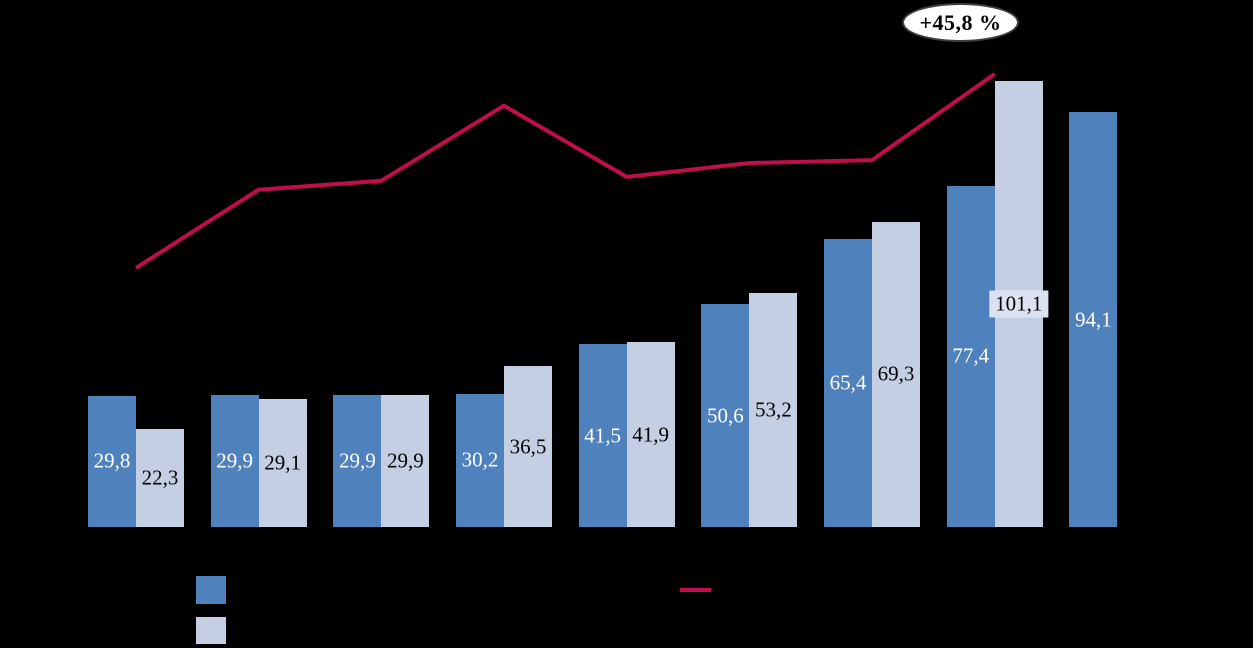  I want to click on callout-label: +45,8 %, so click(960, 22).